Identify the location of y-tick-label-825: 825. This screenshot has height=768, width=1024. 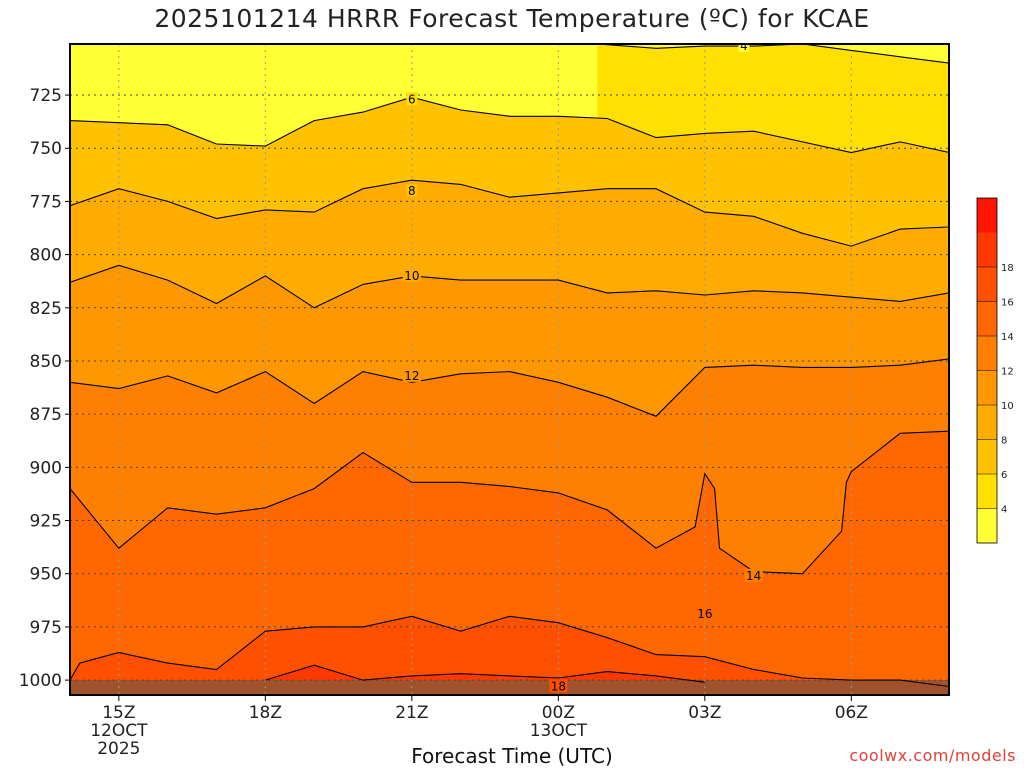
(46, 309).